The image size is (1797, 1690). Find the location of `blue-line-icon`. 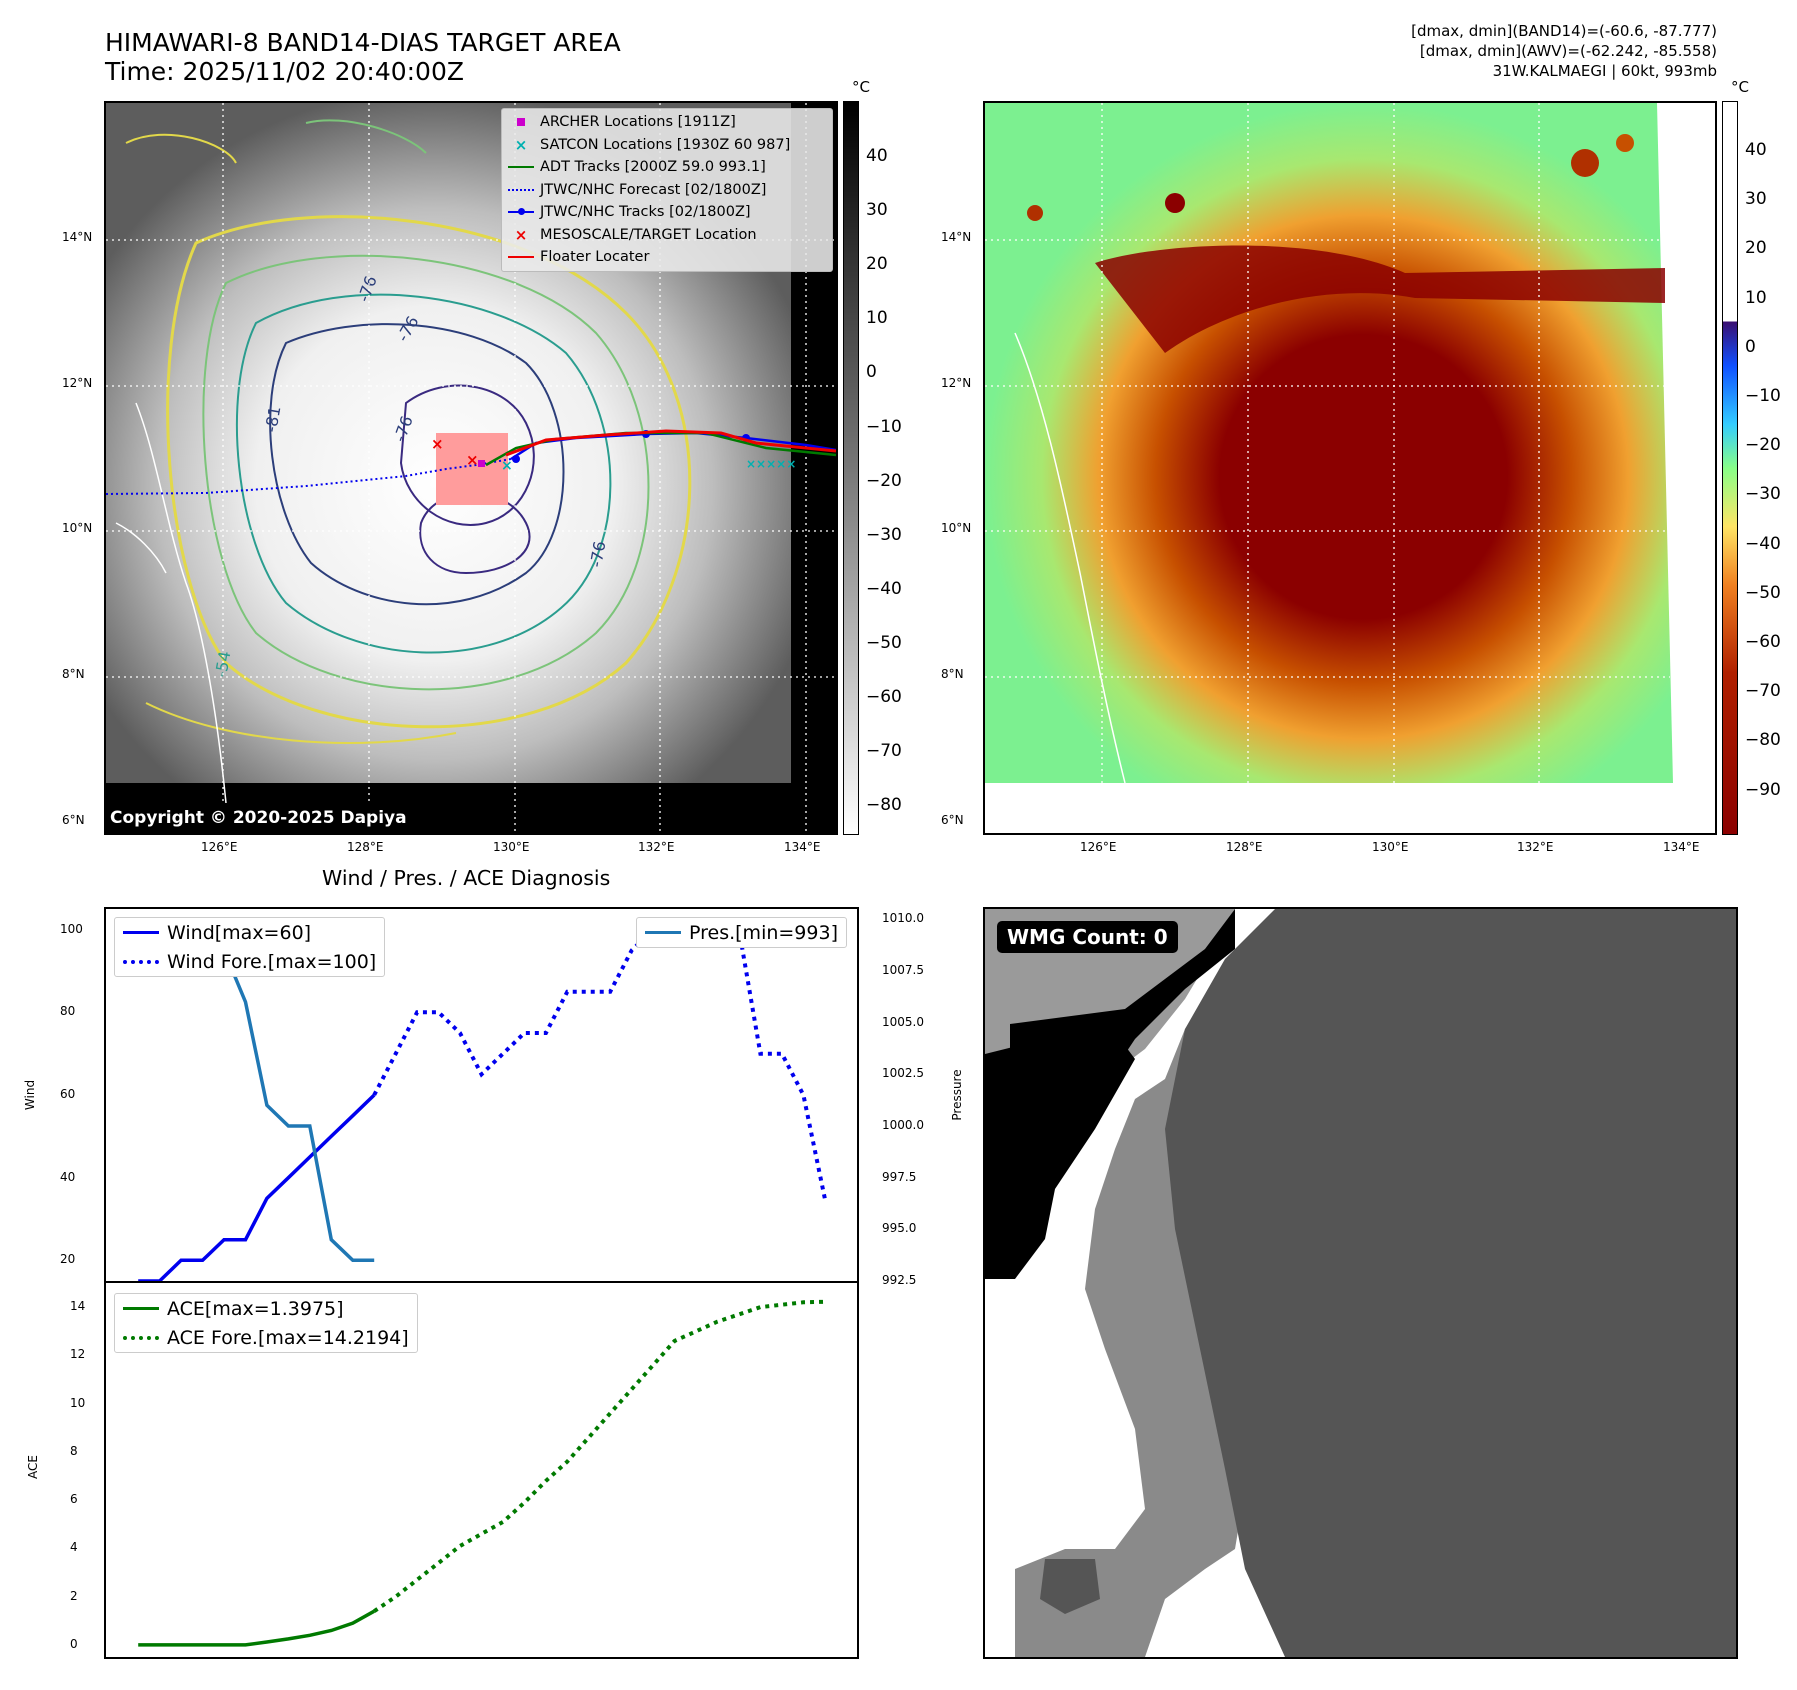

blue-line-icon is located at coordinates (141, 932).